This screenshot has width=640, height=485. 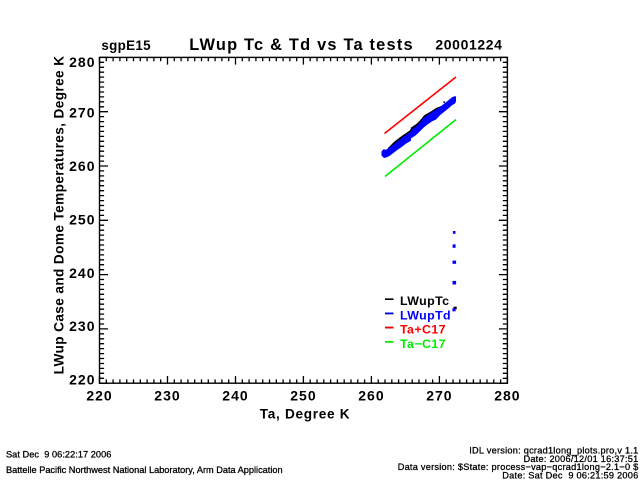 What do you see at coordinates (424, 301) in the screenshot?
I see `svg-text: LWupTc` at bounding box center [424, 301].